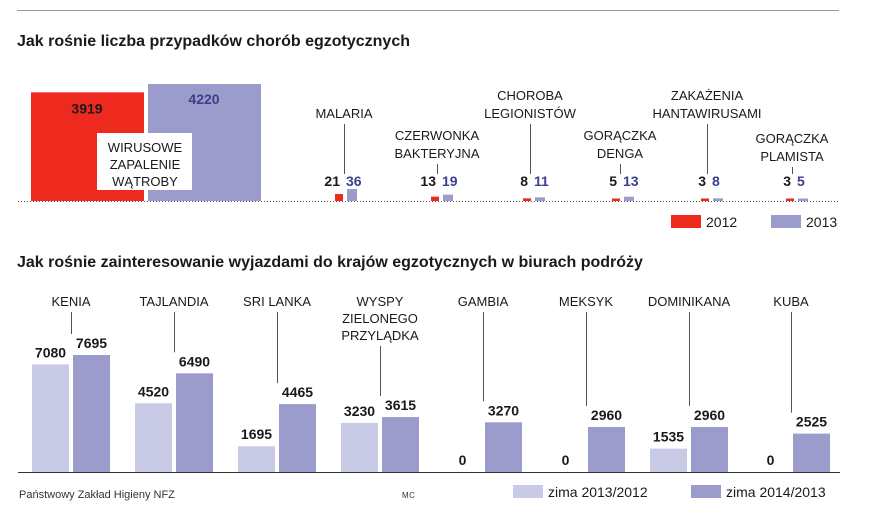 The width and height of the screenshot is (869, 523). Describe the element at coordinates (586, 301) in the screenshot. I see `category-label-5: MEKSYK` at that location.